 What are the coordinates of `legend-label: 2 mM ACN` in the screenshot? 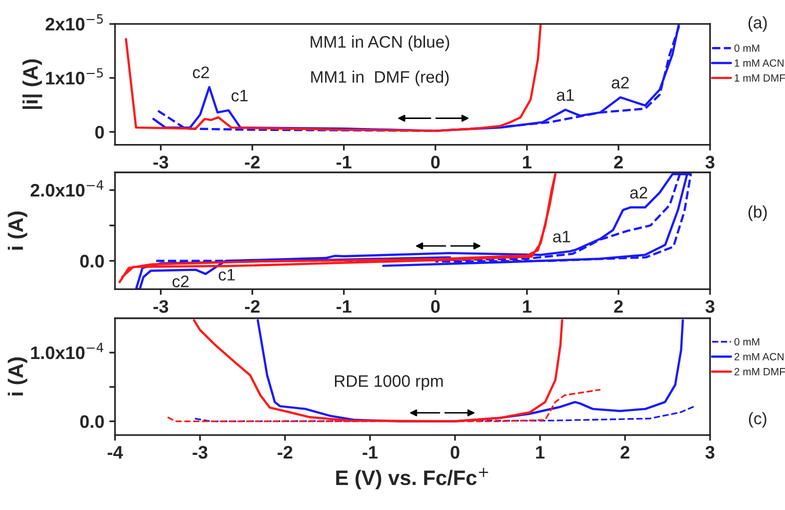 It's located at (759, 356).